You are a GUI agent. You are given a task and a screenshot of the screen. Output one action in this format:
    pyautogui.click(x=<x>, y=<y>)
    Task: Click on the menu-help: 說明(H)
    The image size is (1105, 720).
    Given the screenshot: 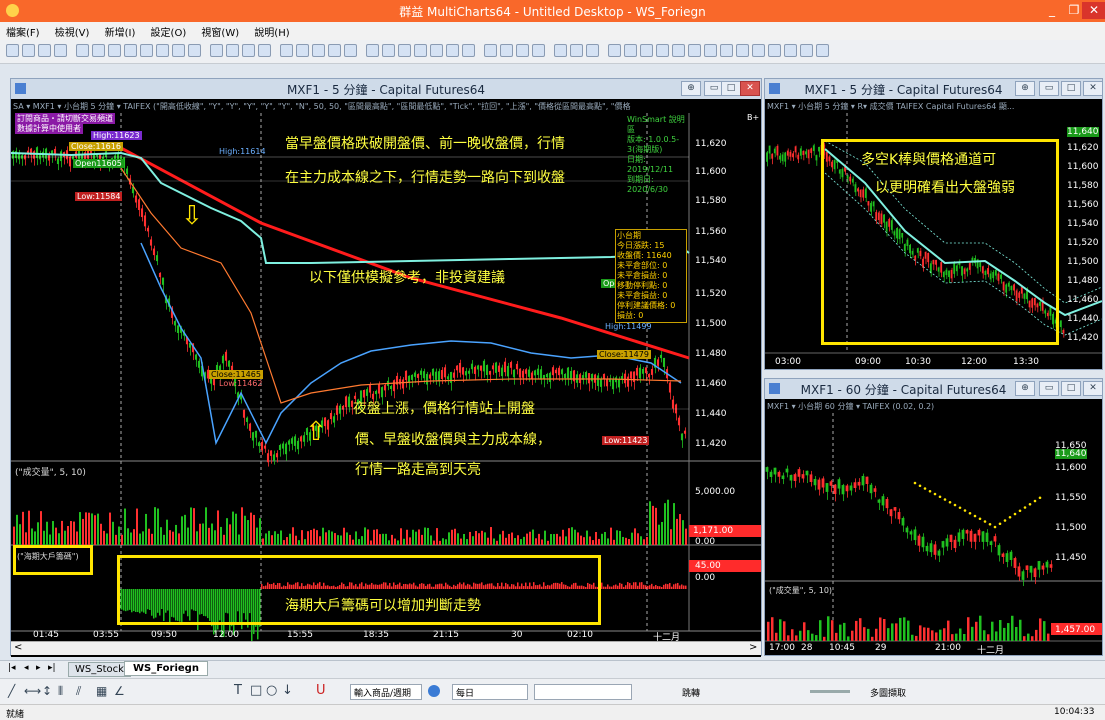 What is the action you would take?
    pyautogui.click(x=272, y=33)
    